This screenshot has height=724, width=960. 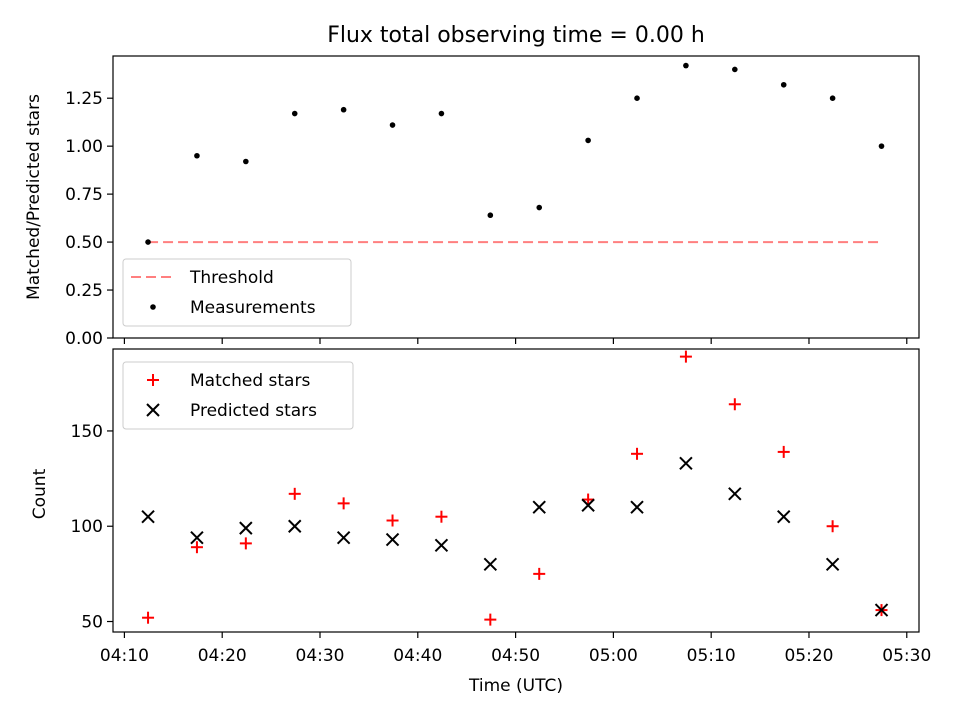 I want to click on x-tick-label: 04:10, so click(x=124, y=656).